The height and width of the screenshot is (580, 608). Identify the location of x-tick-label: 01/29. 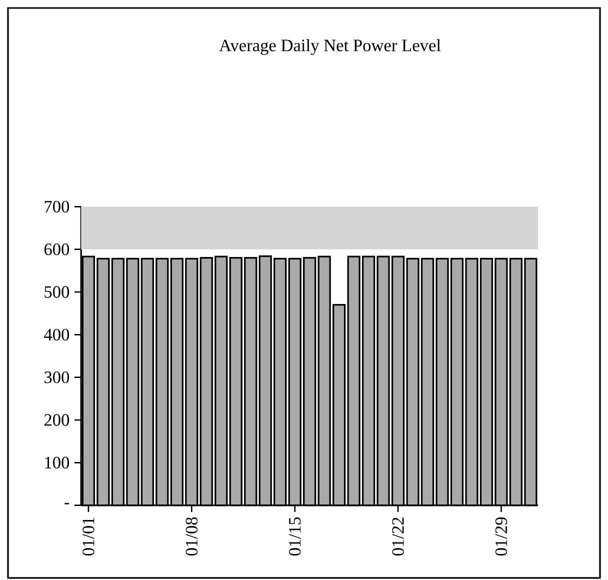
(501, 536).